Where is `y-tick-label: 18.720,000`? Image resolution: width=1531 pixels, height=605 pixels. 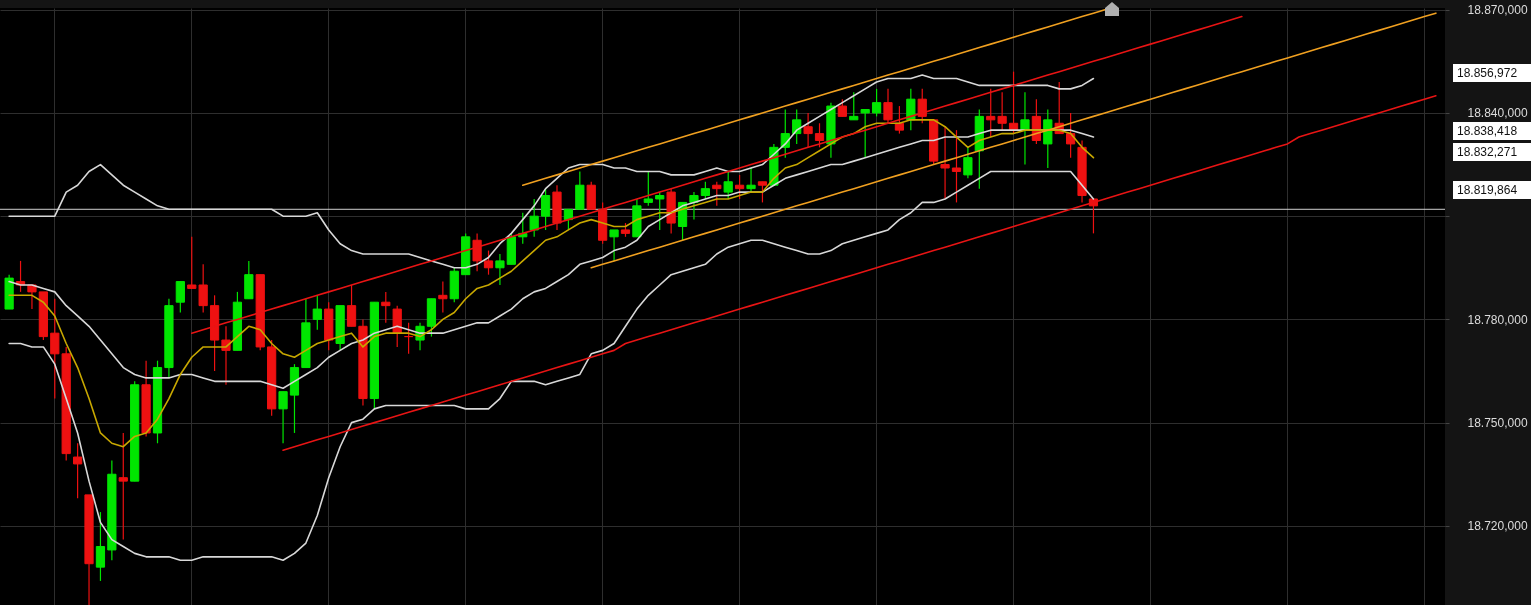
y-tick-label: 18.720,000 is located at coordinates (1497, 526).